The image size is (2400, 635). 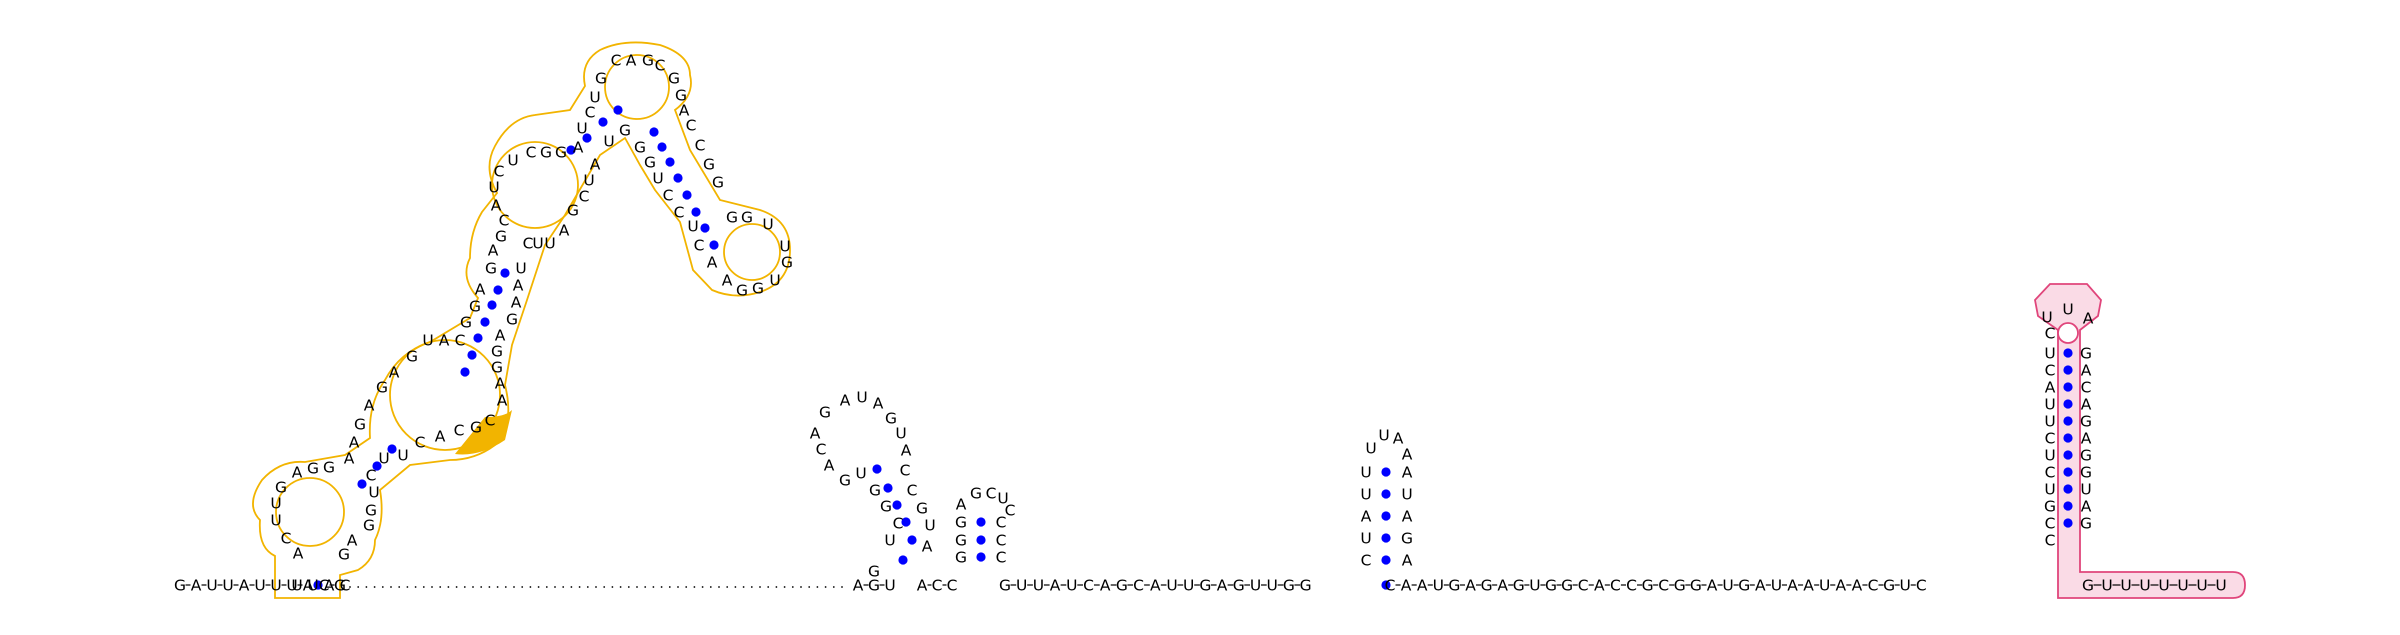 I want to click on hairpin-1-nucleotide: C, so click(x=912, y=491).